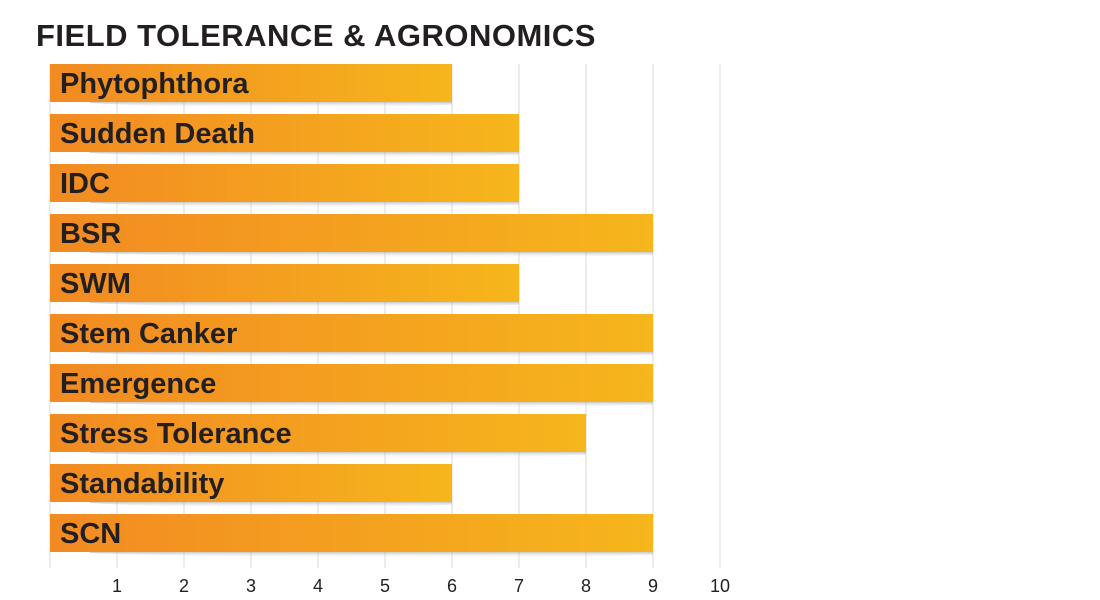  What do you see at coordinates (154, 84) in the screenshot?
I see `bar-label: Phytophthora` at bounding box center [154, 84].